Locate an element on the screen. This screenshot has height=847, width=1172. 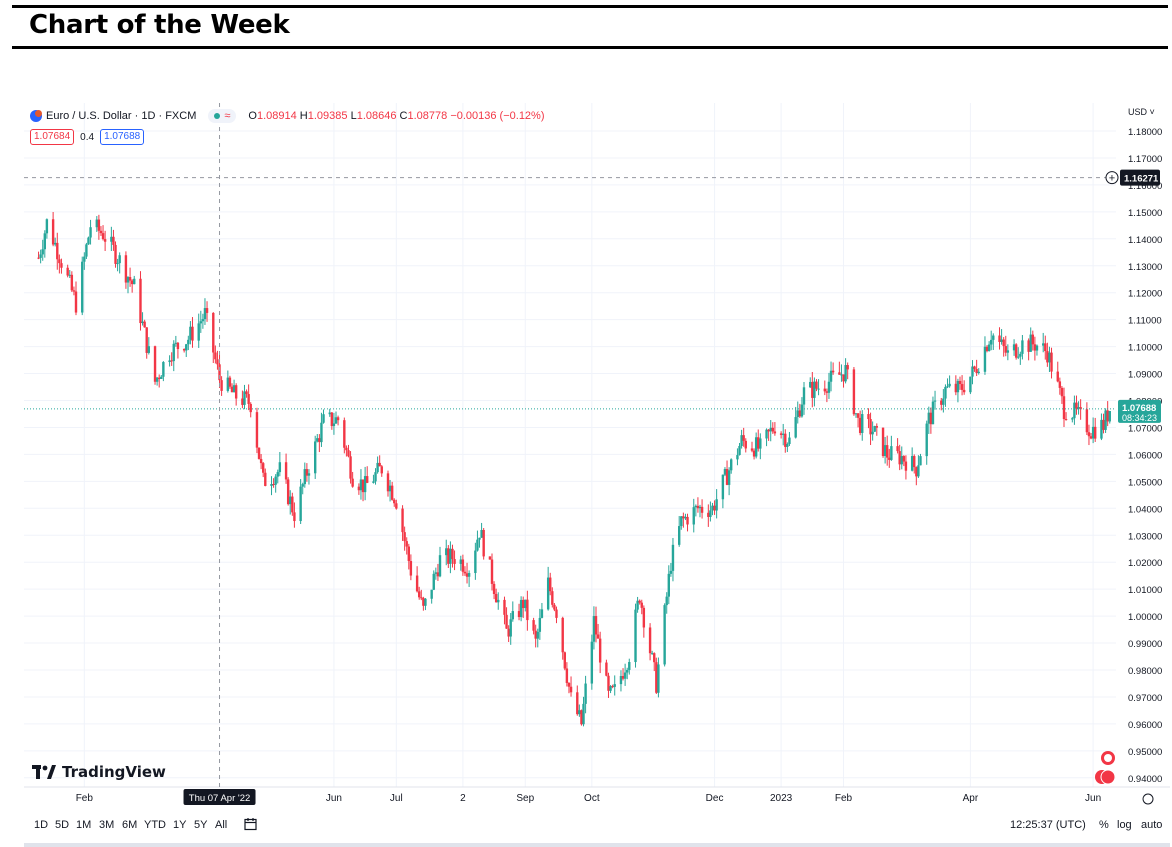
y-tick-label: 1.15000 is located at coordinates (1145, 213).